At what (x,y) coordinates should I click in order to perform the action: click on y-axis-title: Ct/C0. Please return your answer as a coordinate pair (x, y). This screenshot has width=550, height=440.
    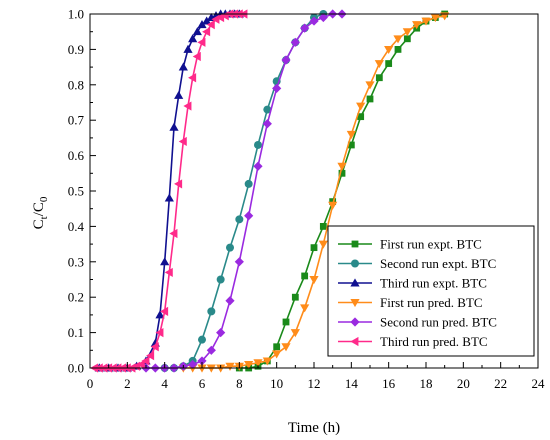
    Looking at the image, I should click on (40, 212).